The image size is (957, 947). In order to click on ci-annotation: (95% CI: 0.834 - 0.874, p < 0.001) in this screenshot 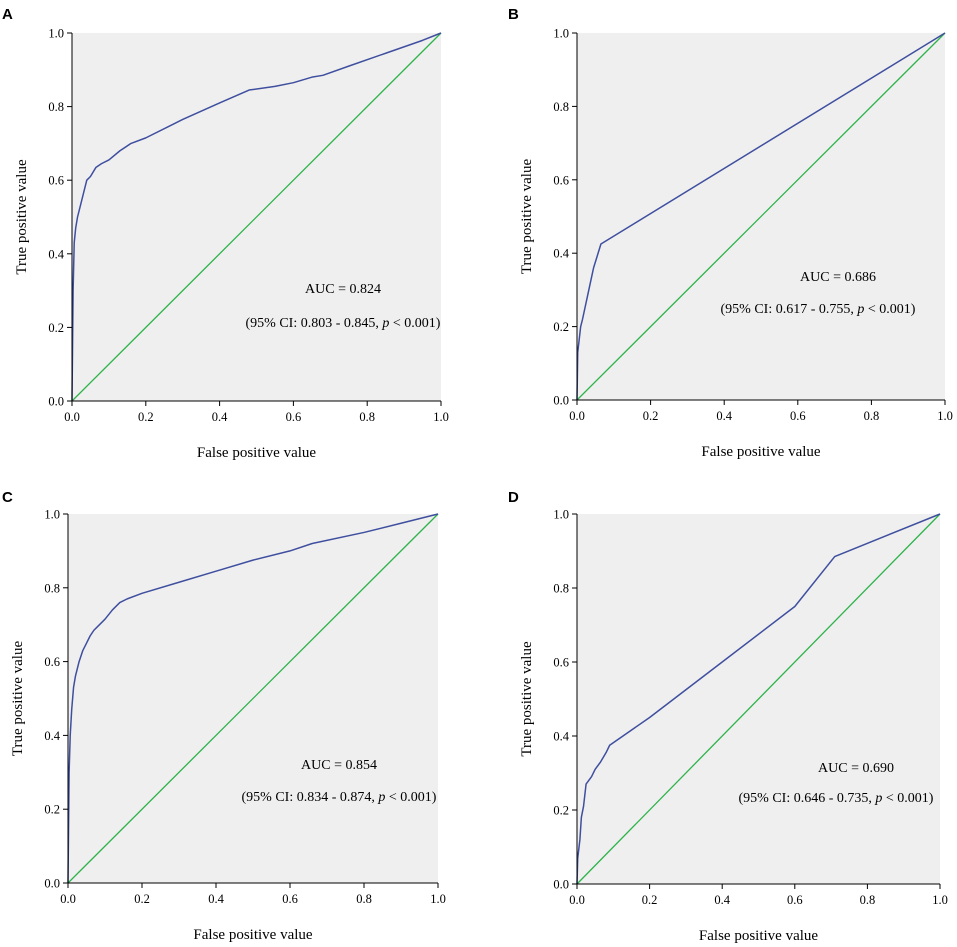, I will do `click(339, 797)`.